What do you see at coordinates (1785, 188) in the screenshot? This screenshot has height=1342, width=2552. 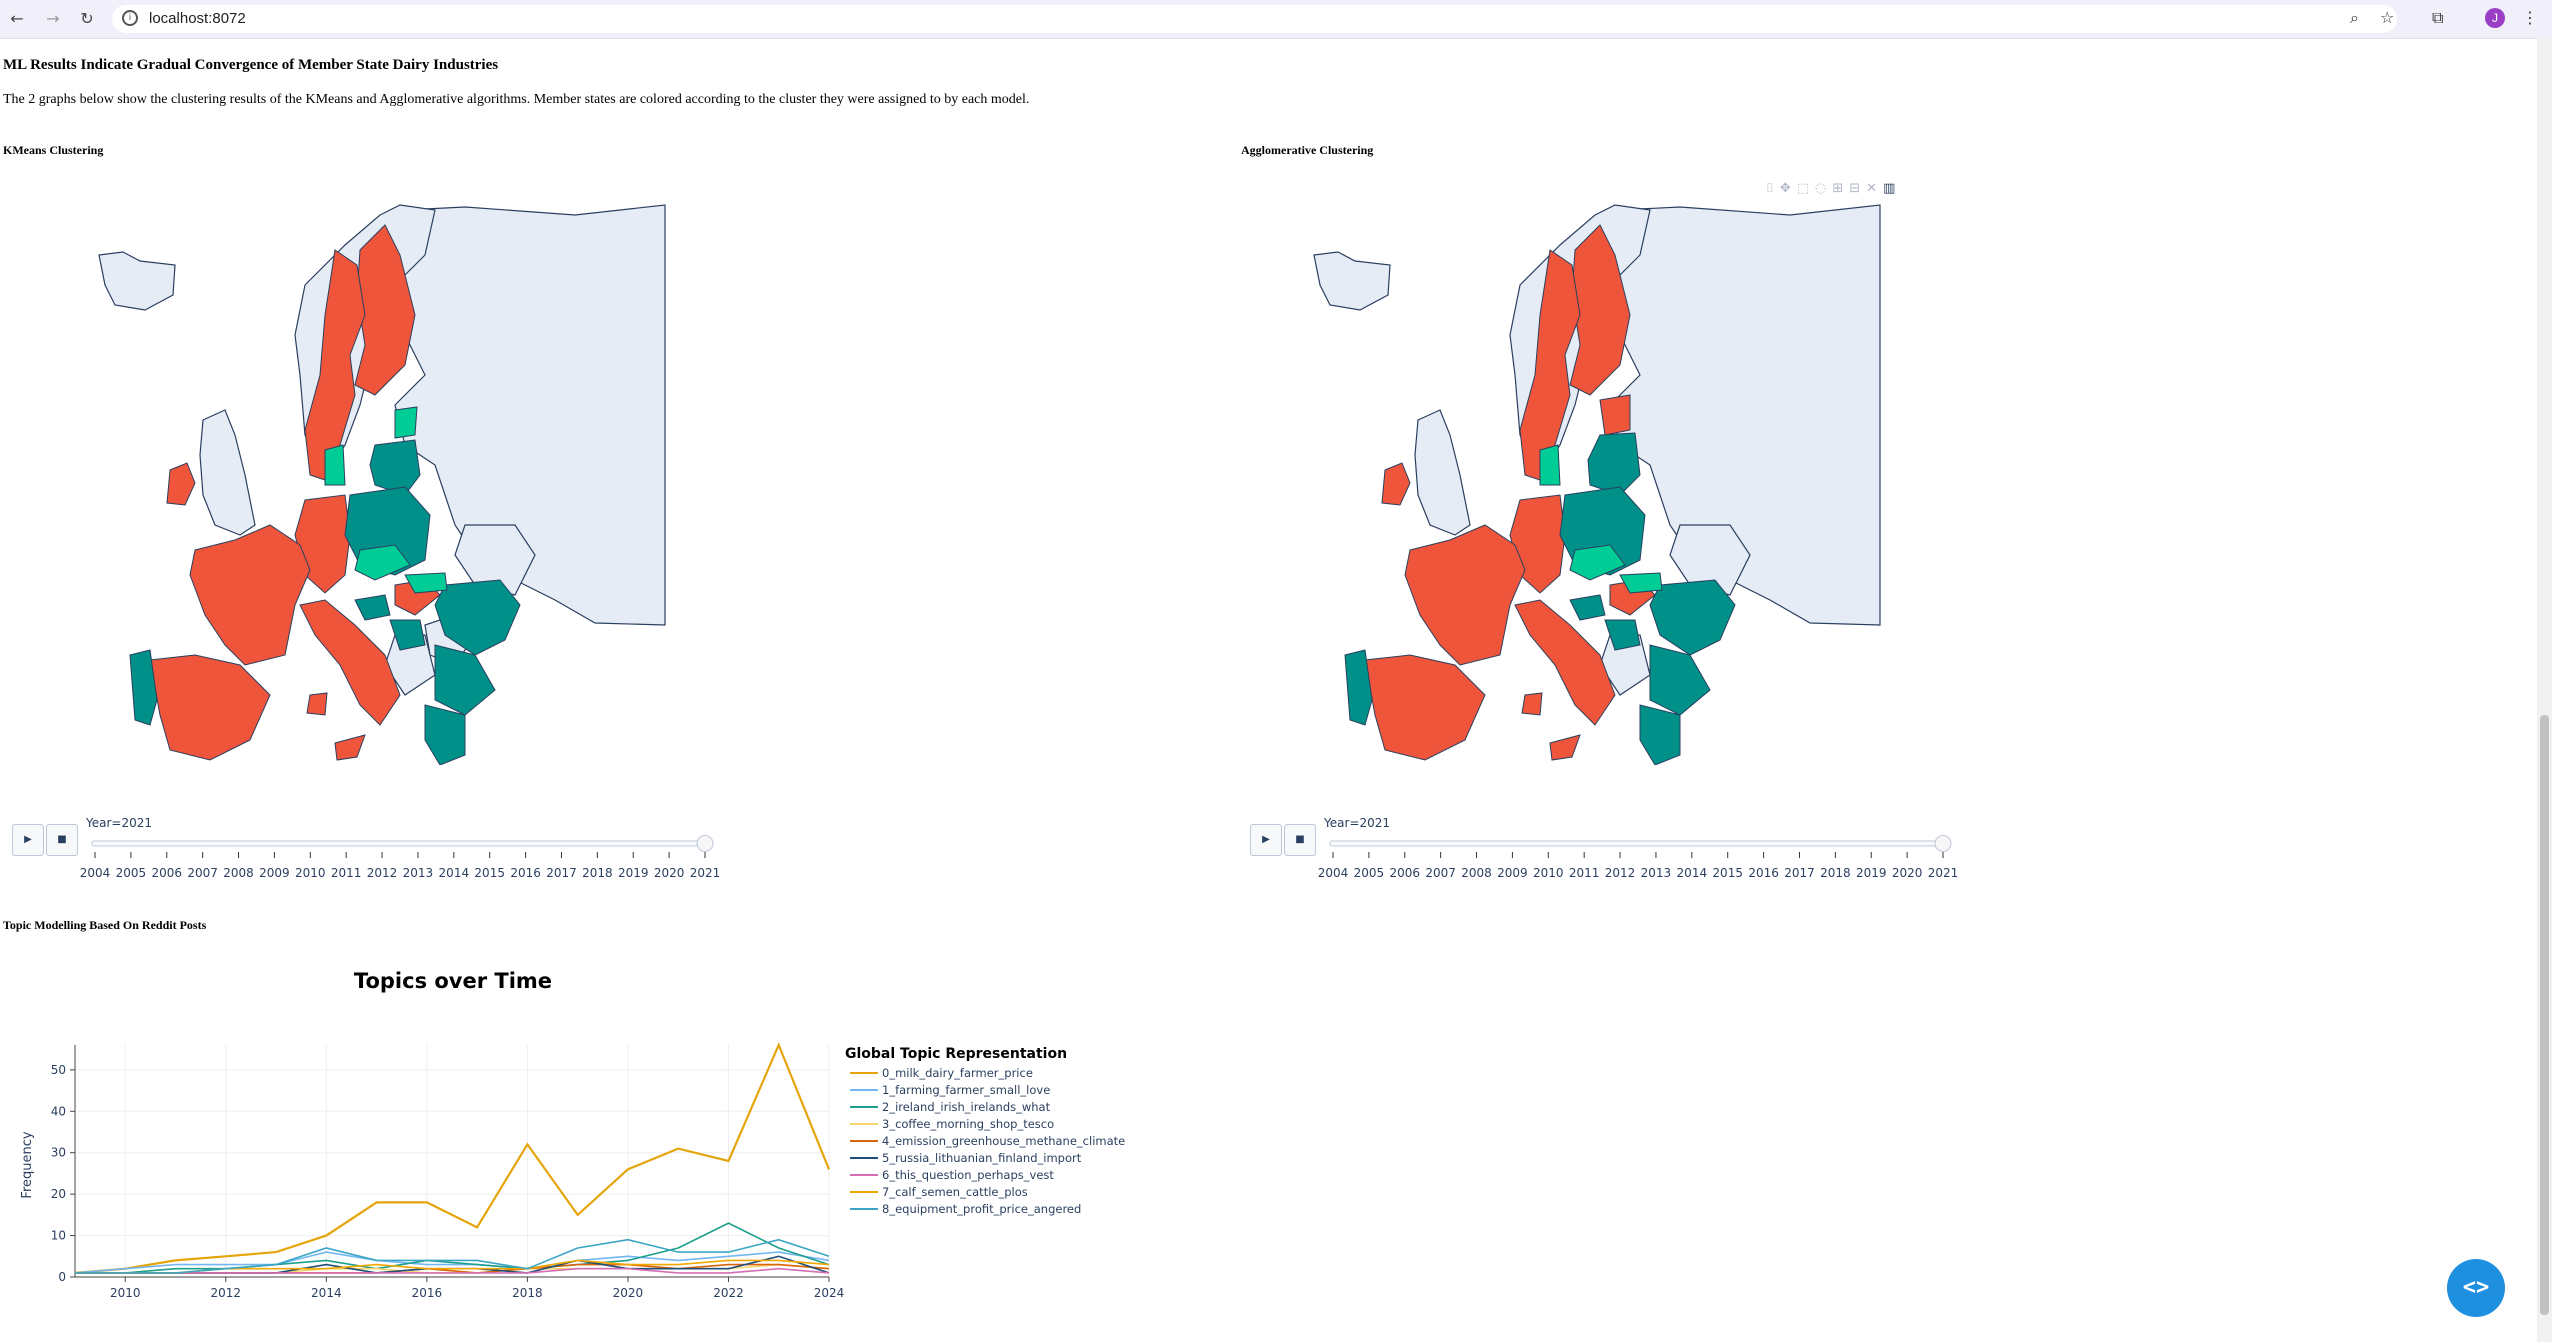 I see `pan-icon: ✥` at bounding box center [1785, 188].